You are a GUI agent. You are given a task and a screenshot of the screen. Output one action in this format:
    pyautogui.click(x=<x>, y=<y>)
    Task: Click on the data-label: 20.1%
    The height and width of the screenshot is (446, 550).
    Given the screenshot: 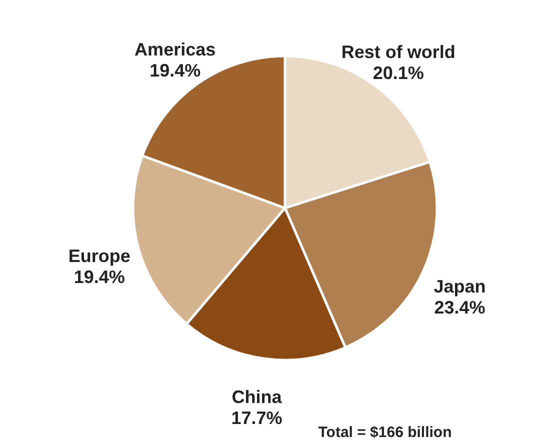 What is the action you would take?
    pyautogui.click(x=398, y=73)
    